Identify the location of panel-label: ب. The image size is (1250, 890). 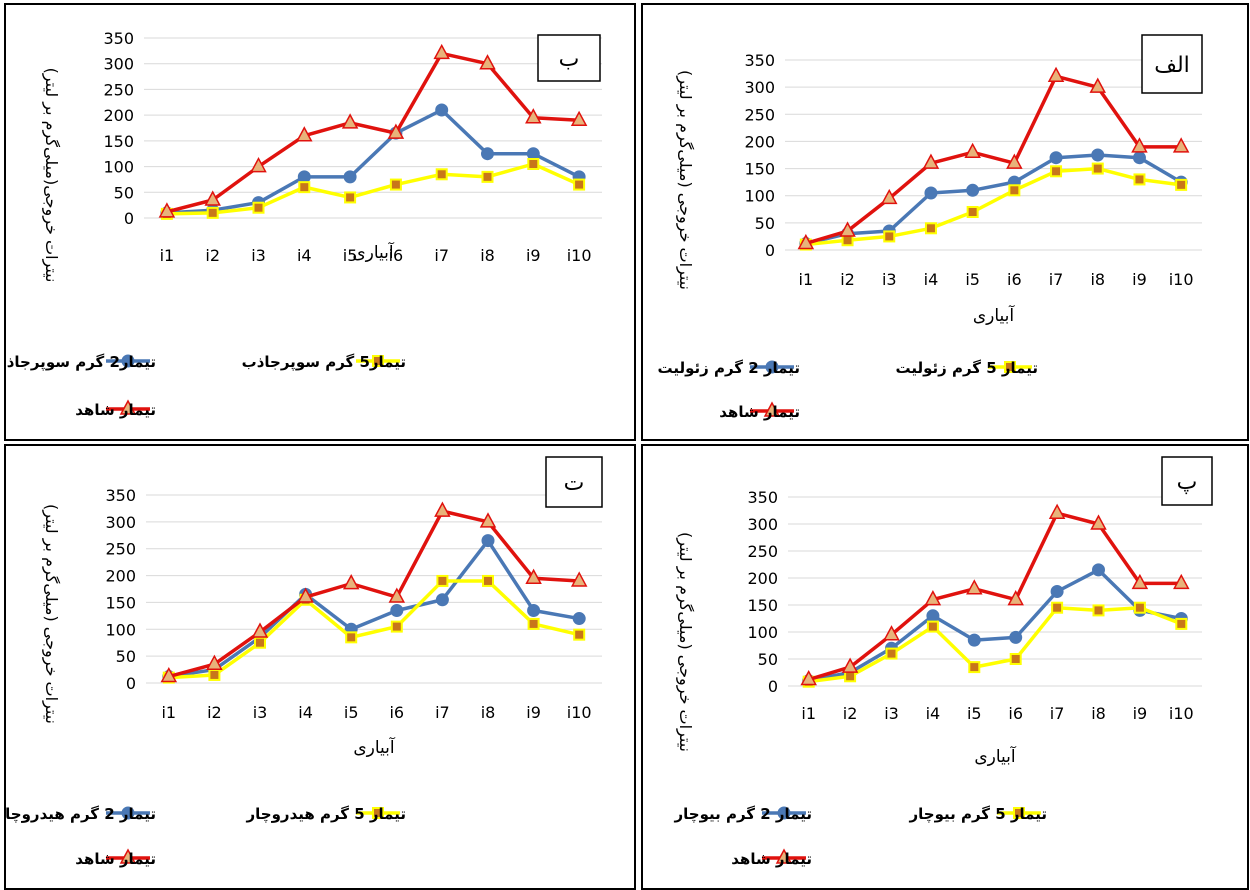
(569, 59).